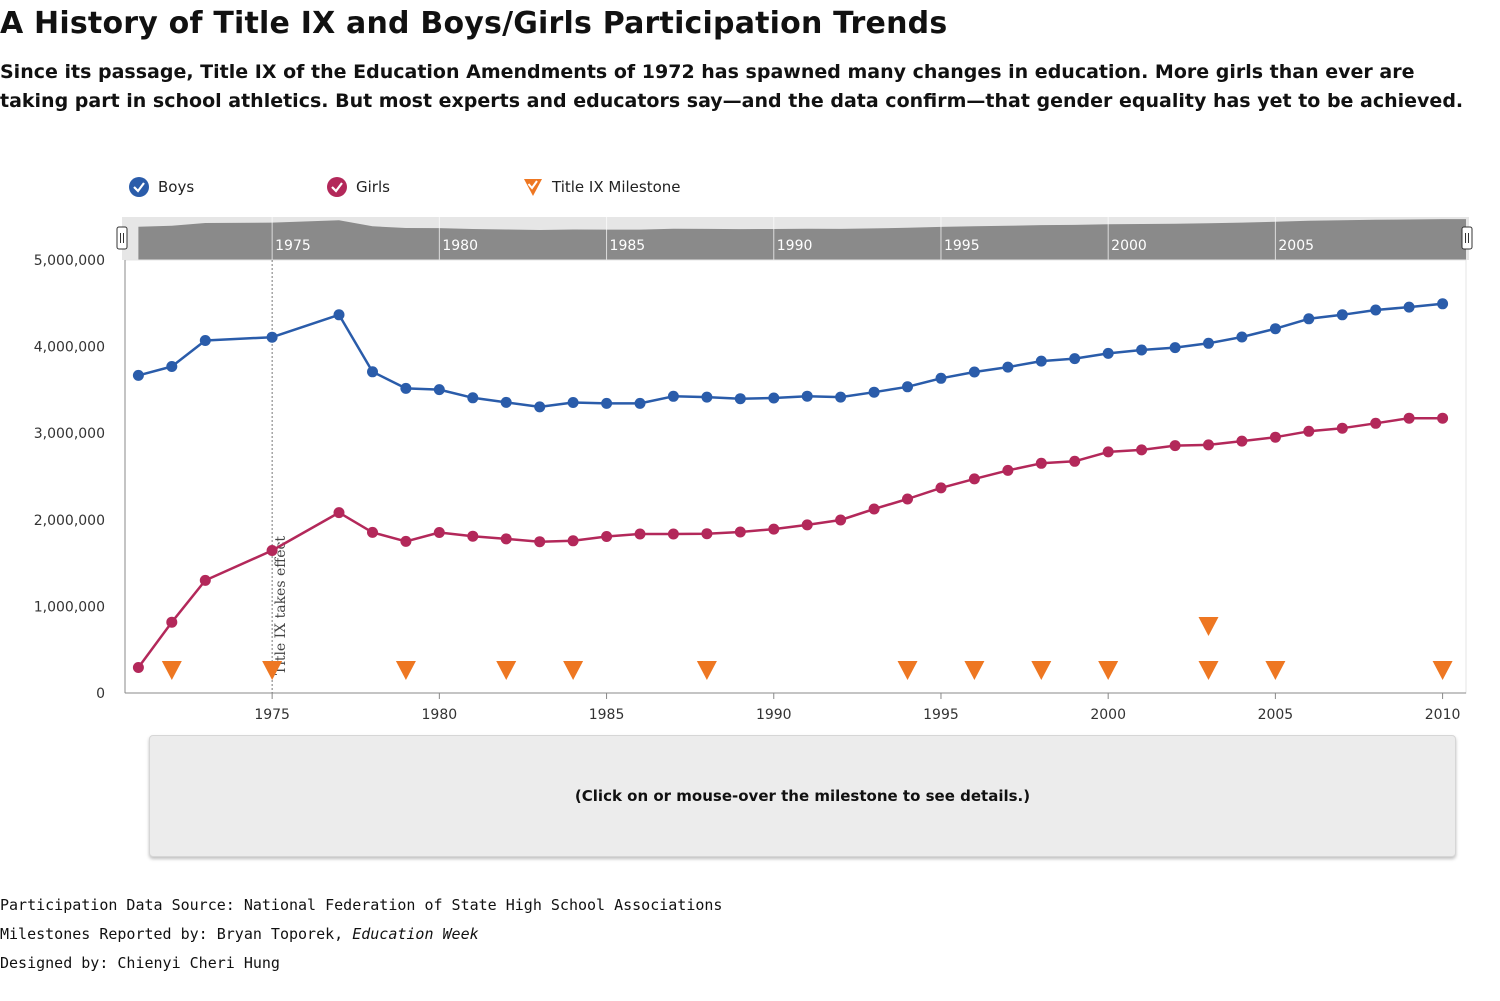 The image size is (1500, 1001). Describe the element at coordinates (794, 238) in the screenshot. I see `range-navigator: 1975 1980 1985 1990 1995 2000 2005` at that location.